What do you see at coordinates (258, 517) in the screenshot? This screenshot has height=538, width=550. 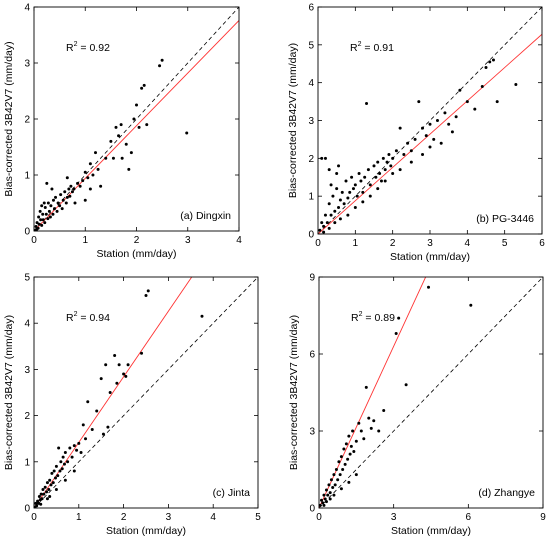 I see `x-tick-label: 5` at bounding box center [258, 517].